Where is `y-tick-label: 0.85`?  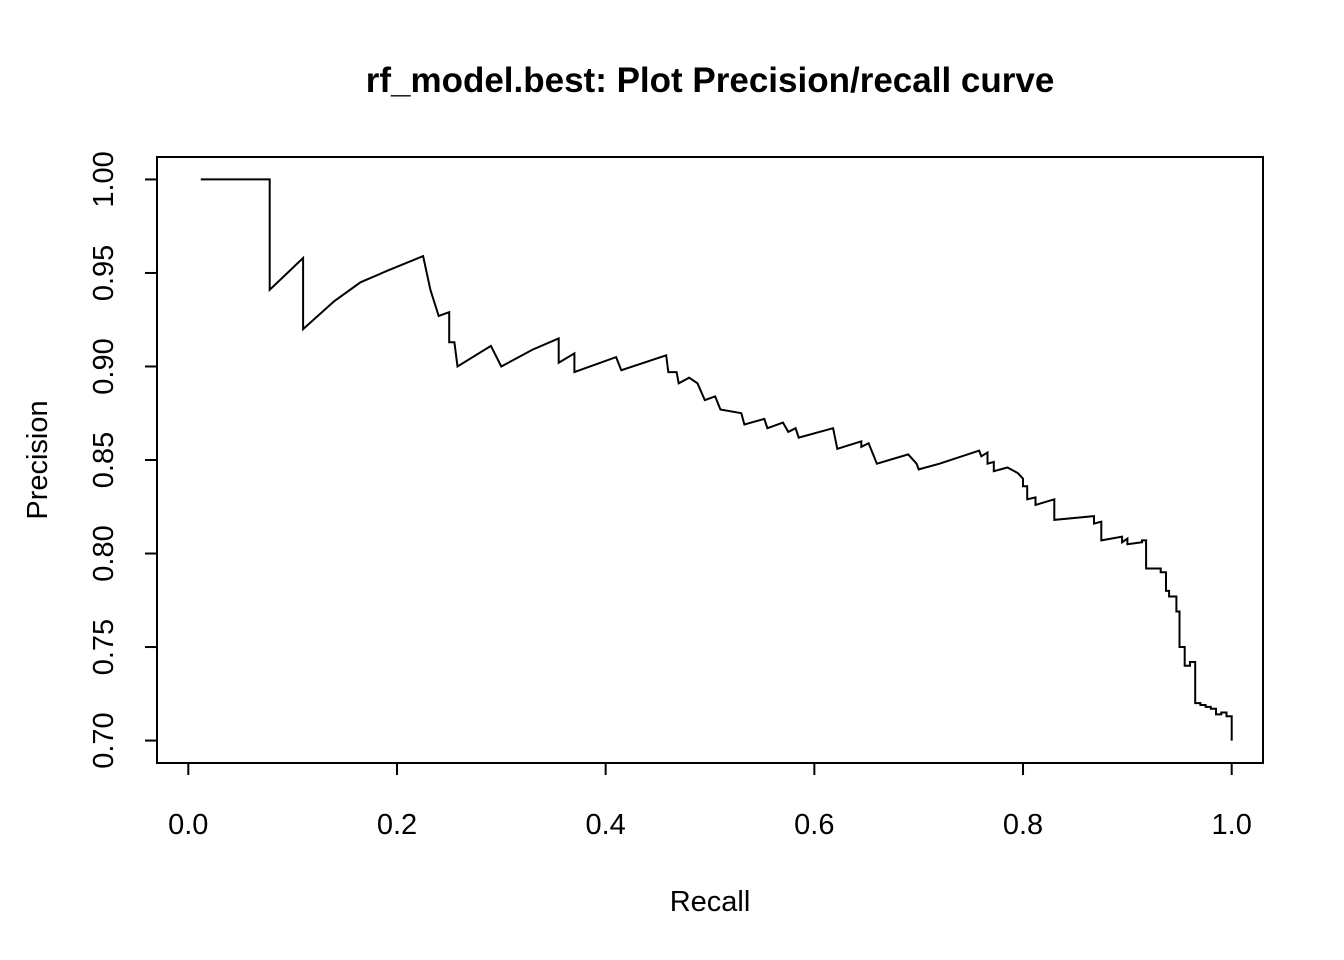 y-tick-label: 0.85 is located at coordinates (104, 460).